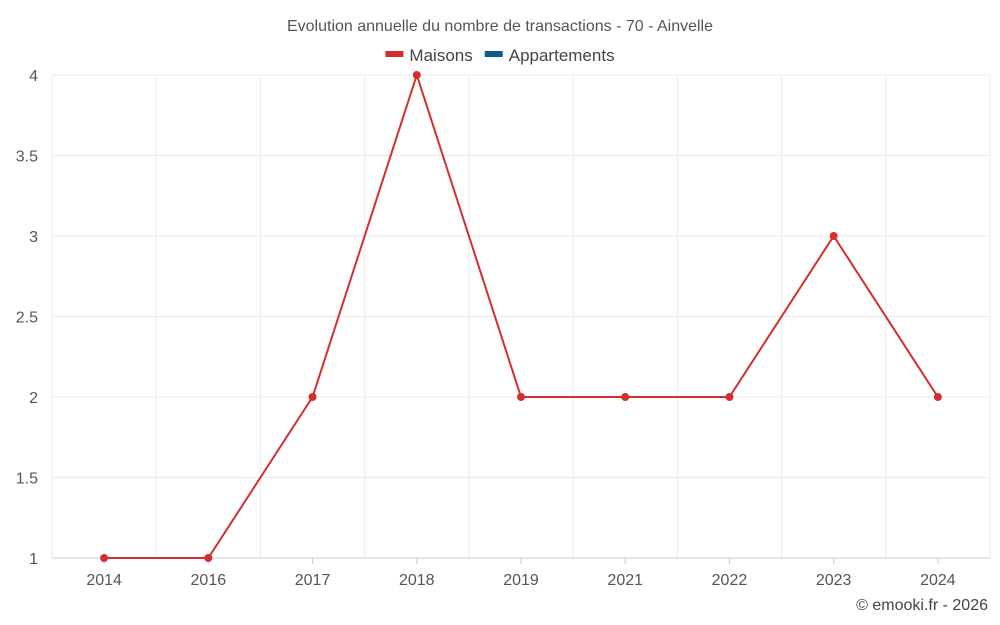 This screenshot has height=625, width=1000. I want to click on y-tick-label: 2.5, so click(27, 318).